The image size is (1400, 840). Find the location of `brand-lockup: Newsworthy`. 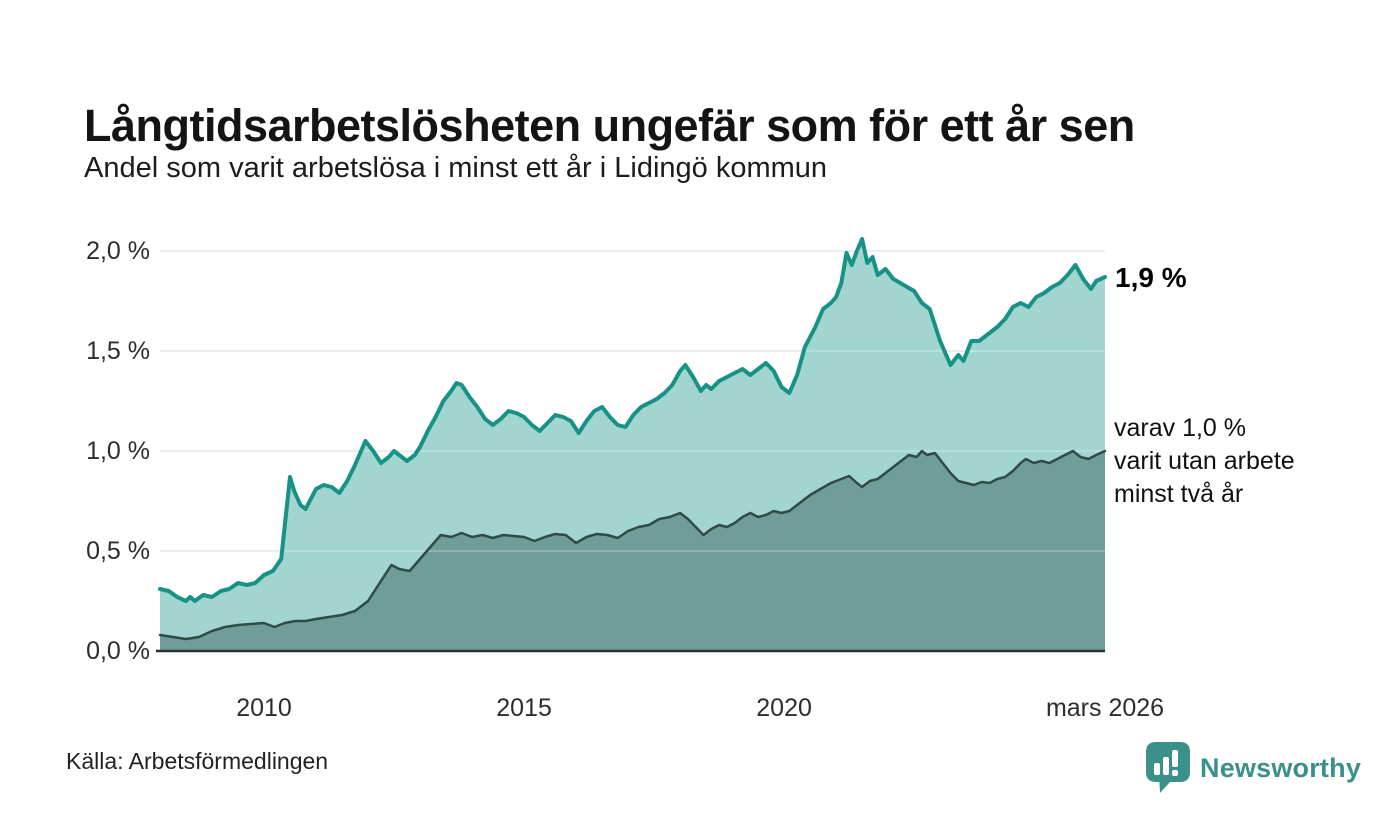

brand-lockup: Newsworthy is located at coordinates (1253, 768).